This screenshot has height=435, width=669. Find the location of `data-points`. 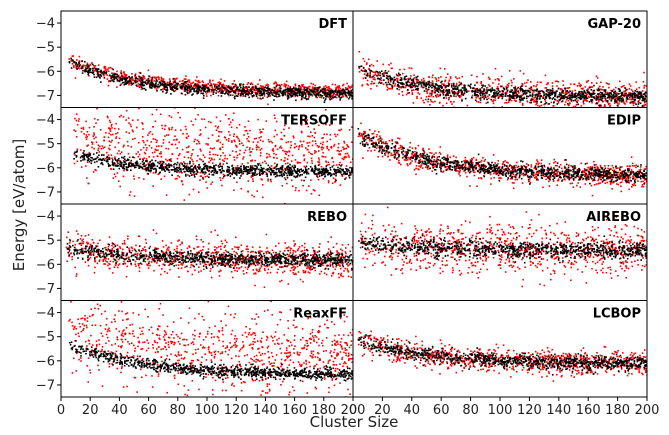

data-points is located at coordinates (210, 80).